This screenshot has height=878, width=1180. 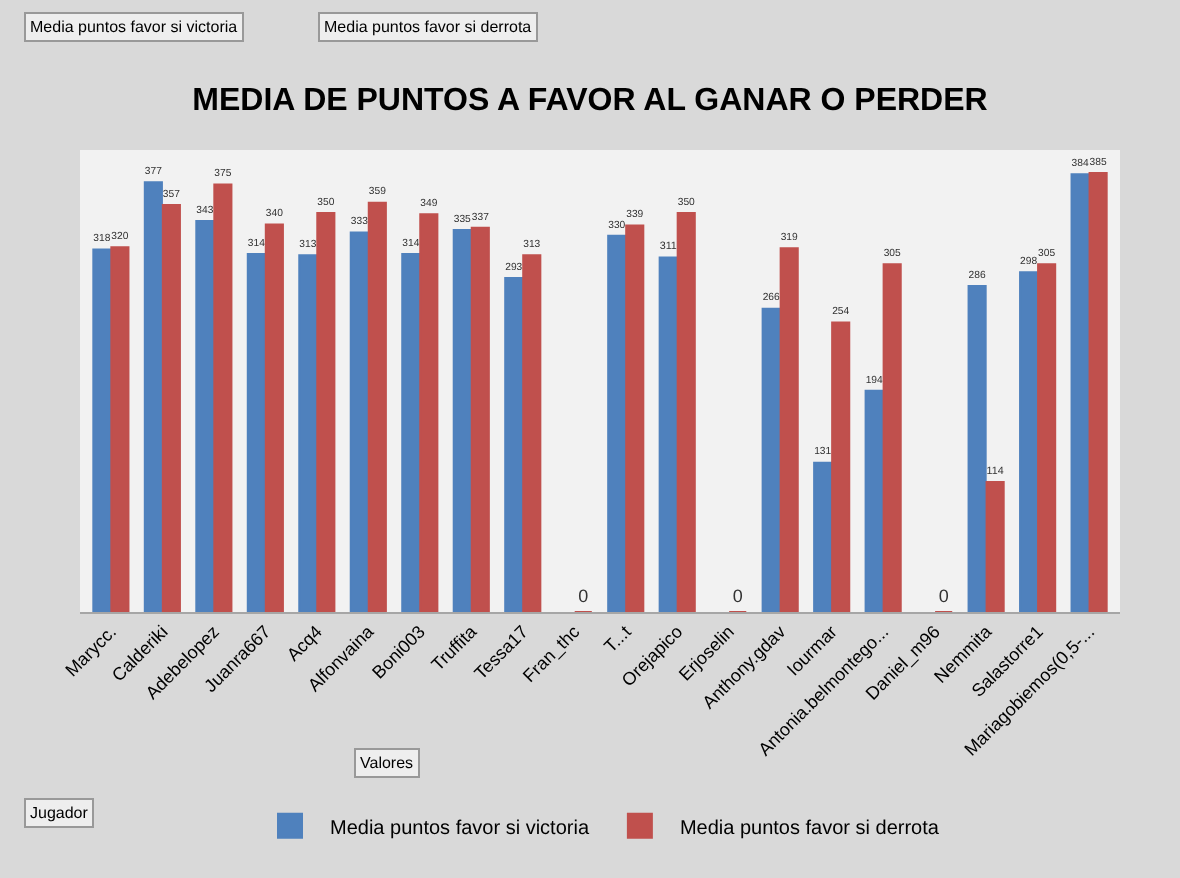 What do you see at coordinates (428, 27) in the screenshot?
I see `text: Media puntos favor si derrota` at bounding box center [428, 27].